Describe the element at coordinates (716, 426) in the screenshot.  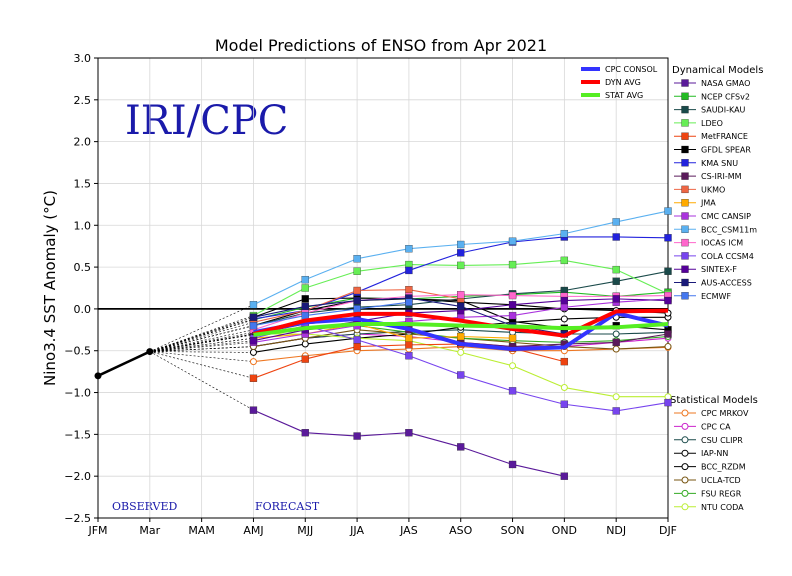
I see `legend-label: CPC CA` at that location.